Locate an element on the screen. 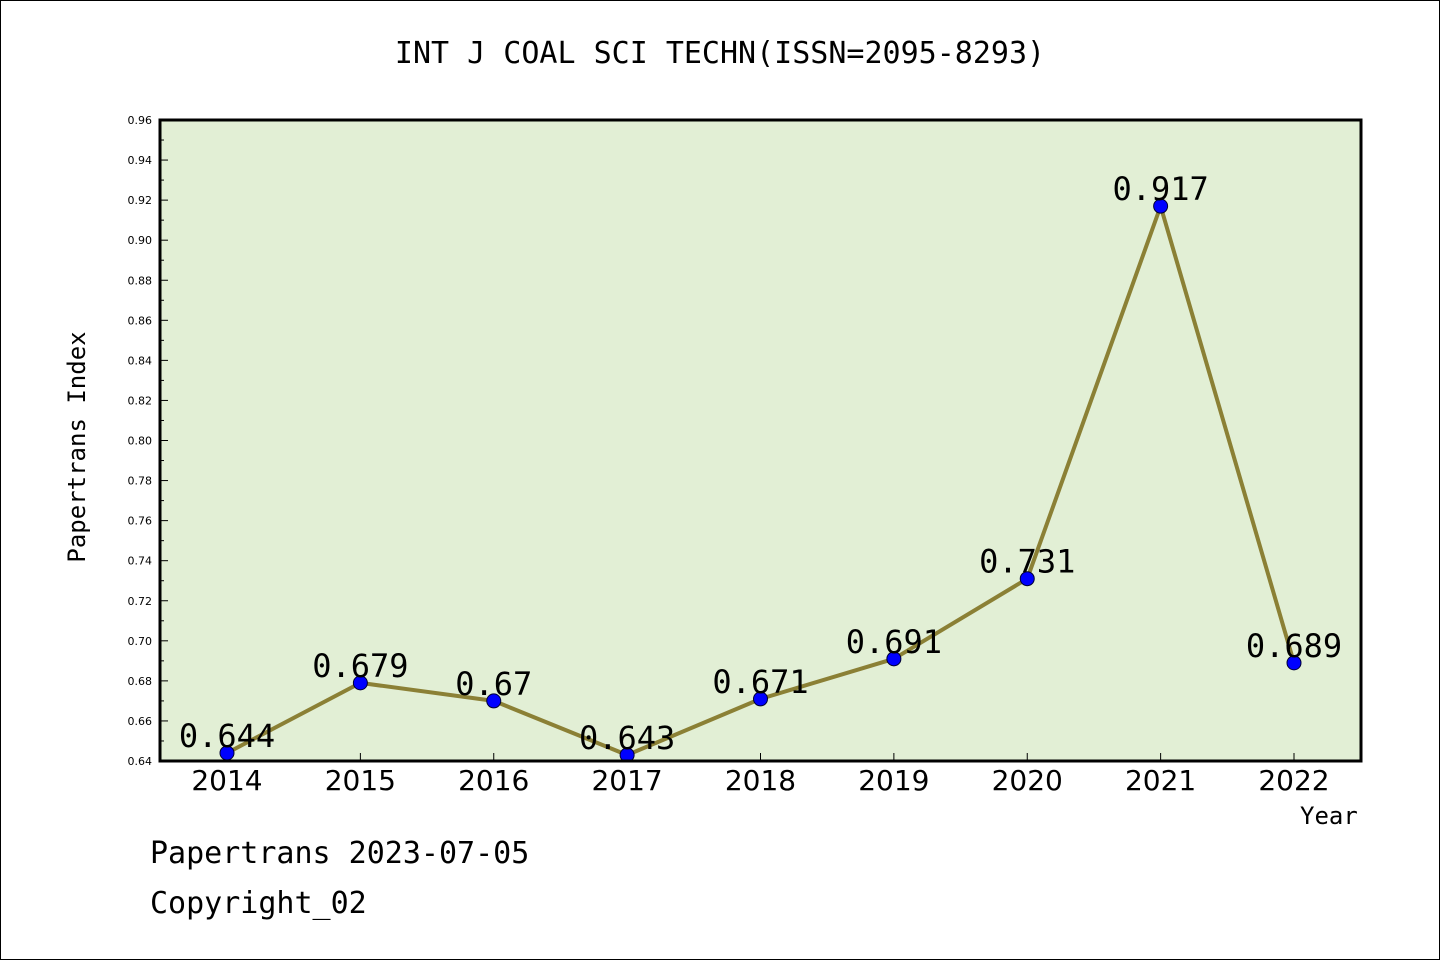 This screenshot has width=1440, height=960. x-tick-label: 2014 is located at coordinates (226, 780).